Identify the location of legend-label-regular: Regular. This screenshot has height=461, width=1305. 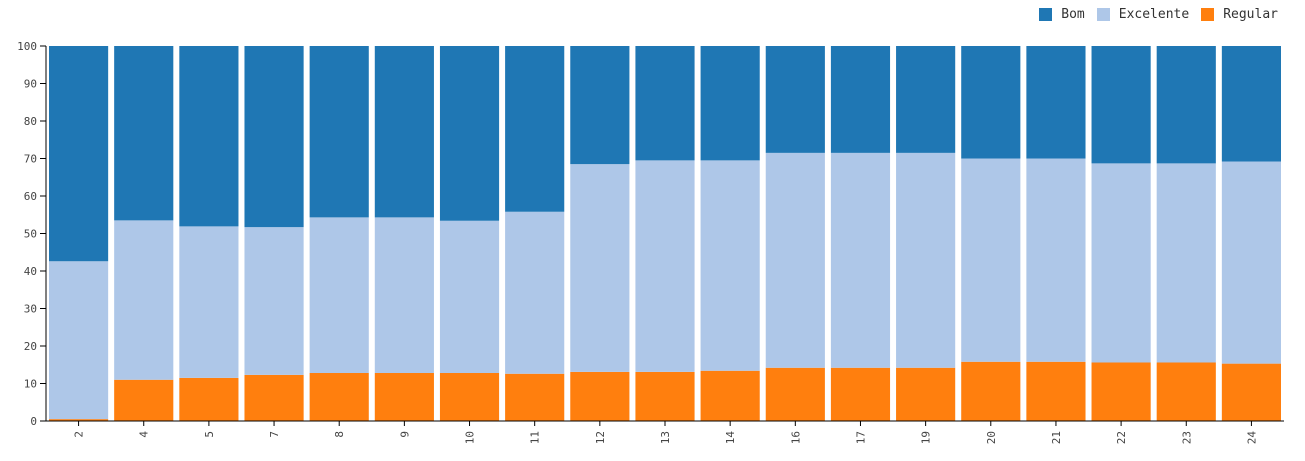
(1250, 14).